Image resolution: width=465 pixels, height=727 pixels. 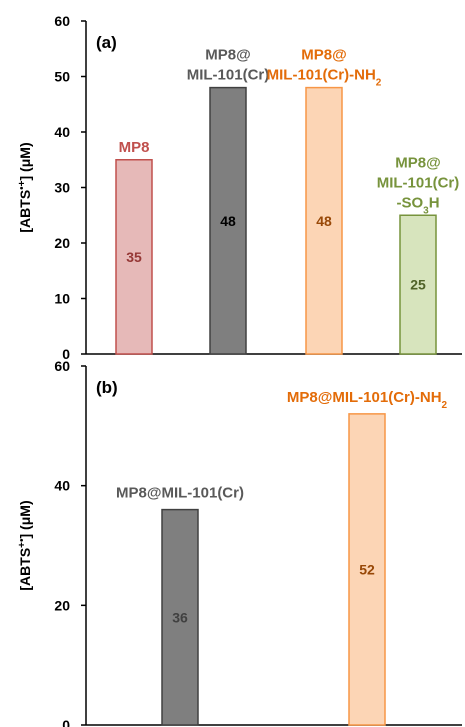 I want to click on bar-category-label: MP8@MIL-101(Cr)-NH2, so click(x=367, y=400).